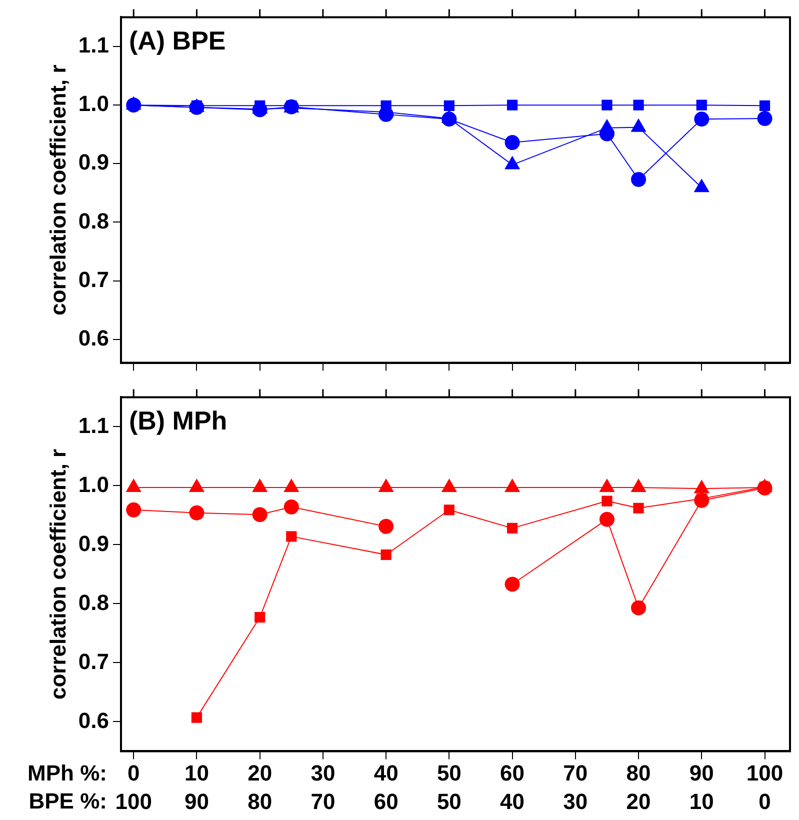 This screenshot has height=820, width=799. I want to click on x-tick-label: 10, so click(196, 773).